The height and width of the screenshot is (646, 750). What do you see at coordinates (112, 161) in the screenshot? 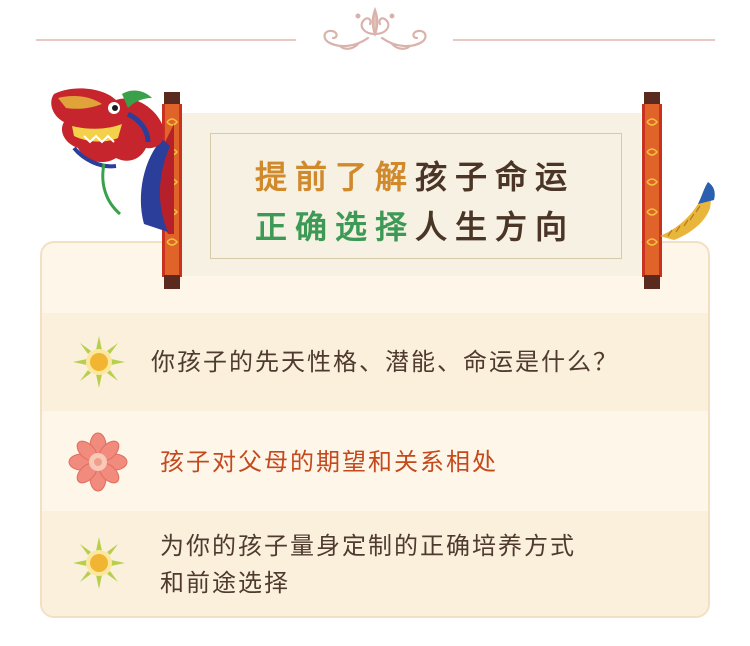
I see `dragon-head-icon` at bounding box center [112, 161].